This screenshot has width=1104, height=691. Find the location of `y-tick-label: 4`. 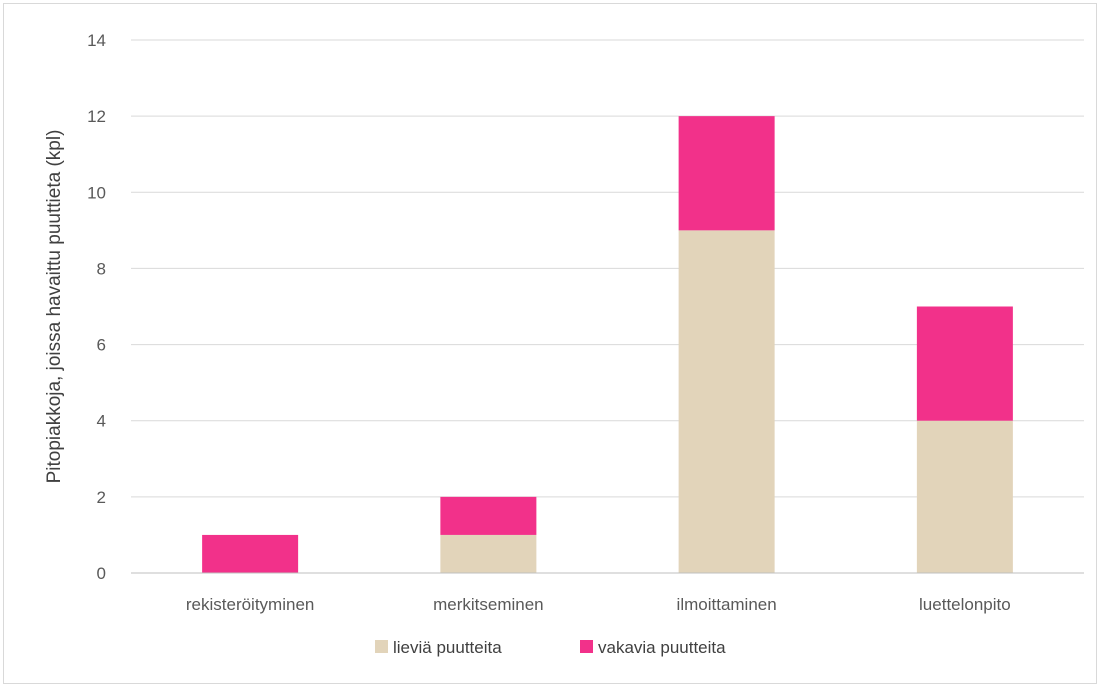

y-tick-label: 4 is located at coordinates (101, 421).